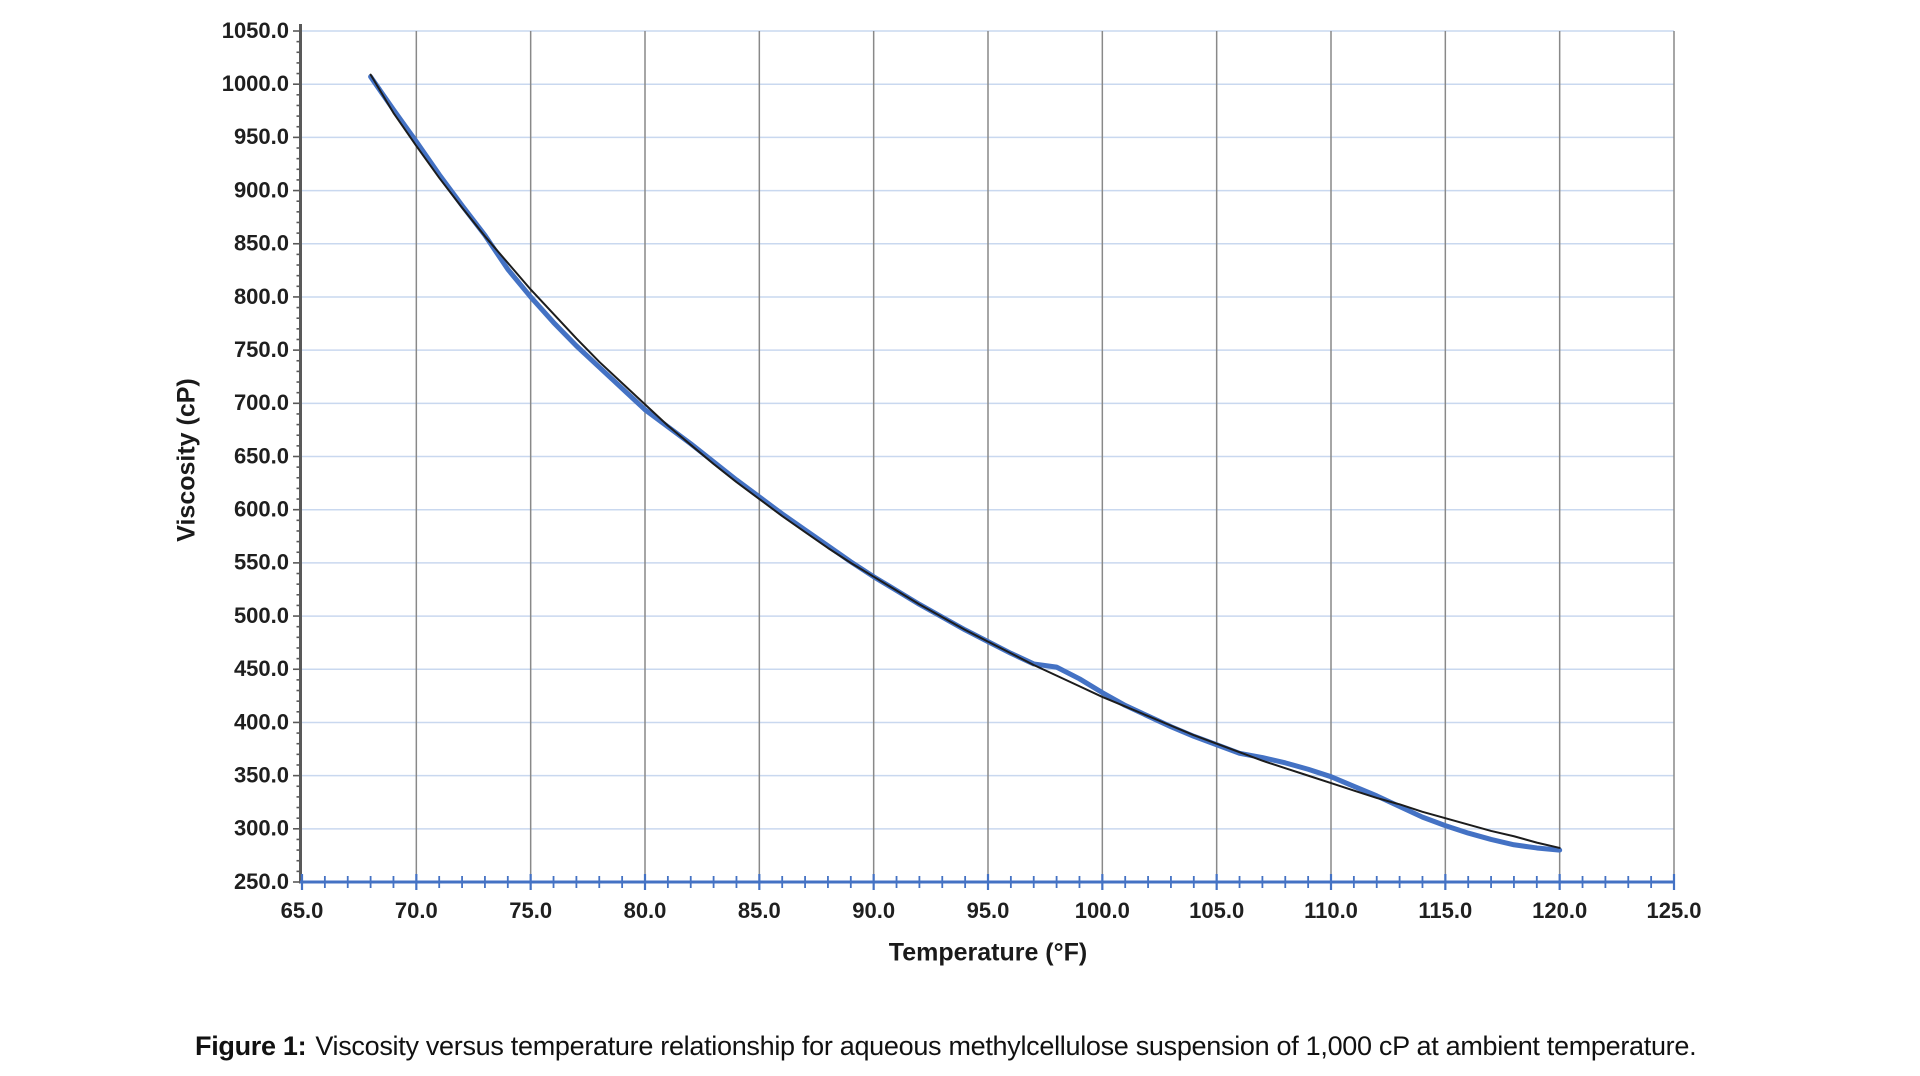 The image size is (1920, 1076). What do you see at coordinates (255, 30) in the screenshot?
I see `y-tick-label: 1050.0` at bounding box center [255, 30].